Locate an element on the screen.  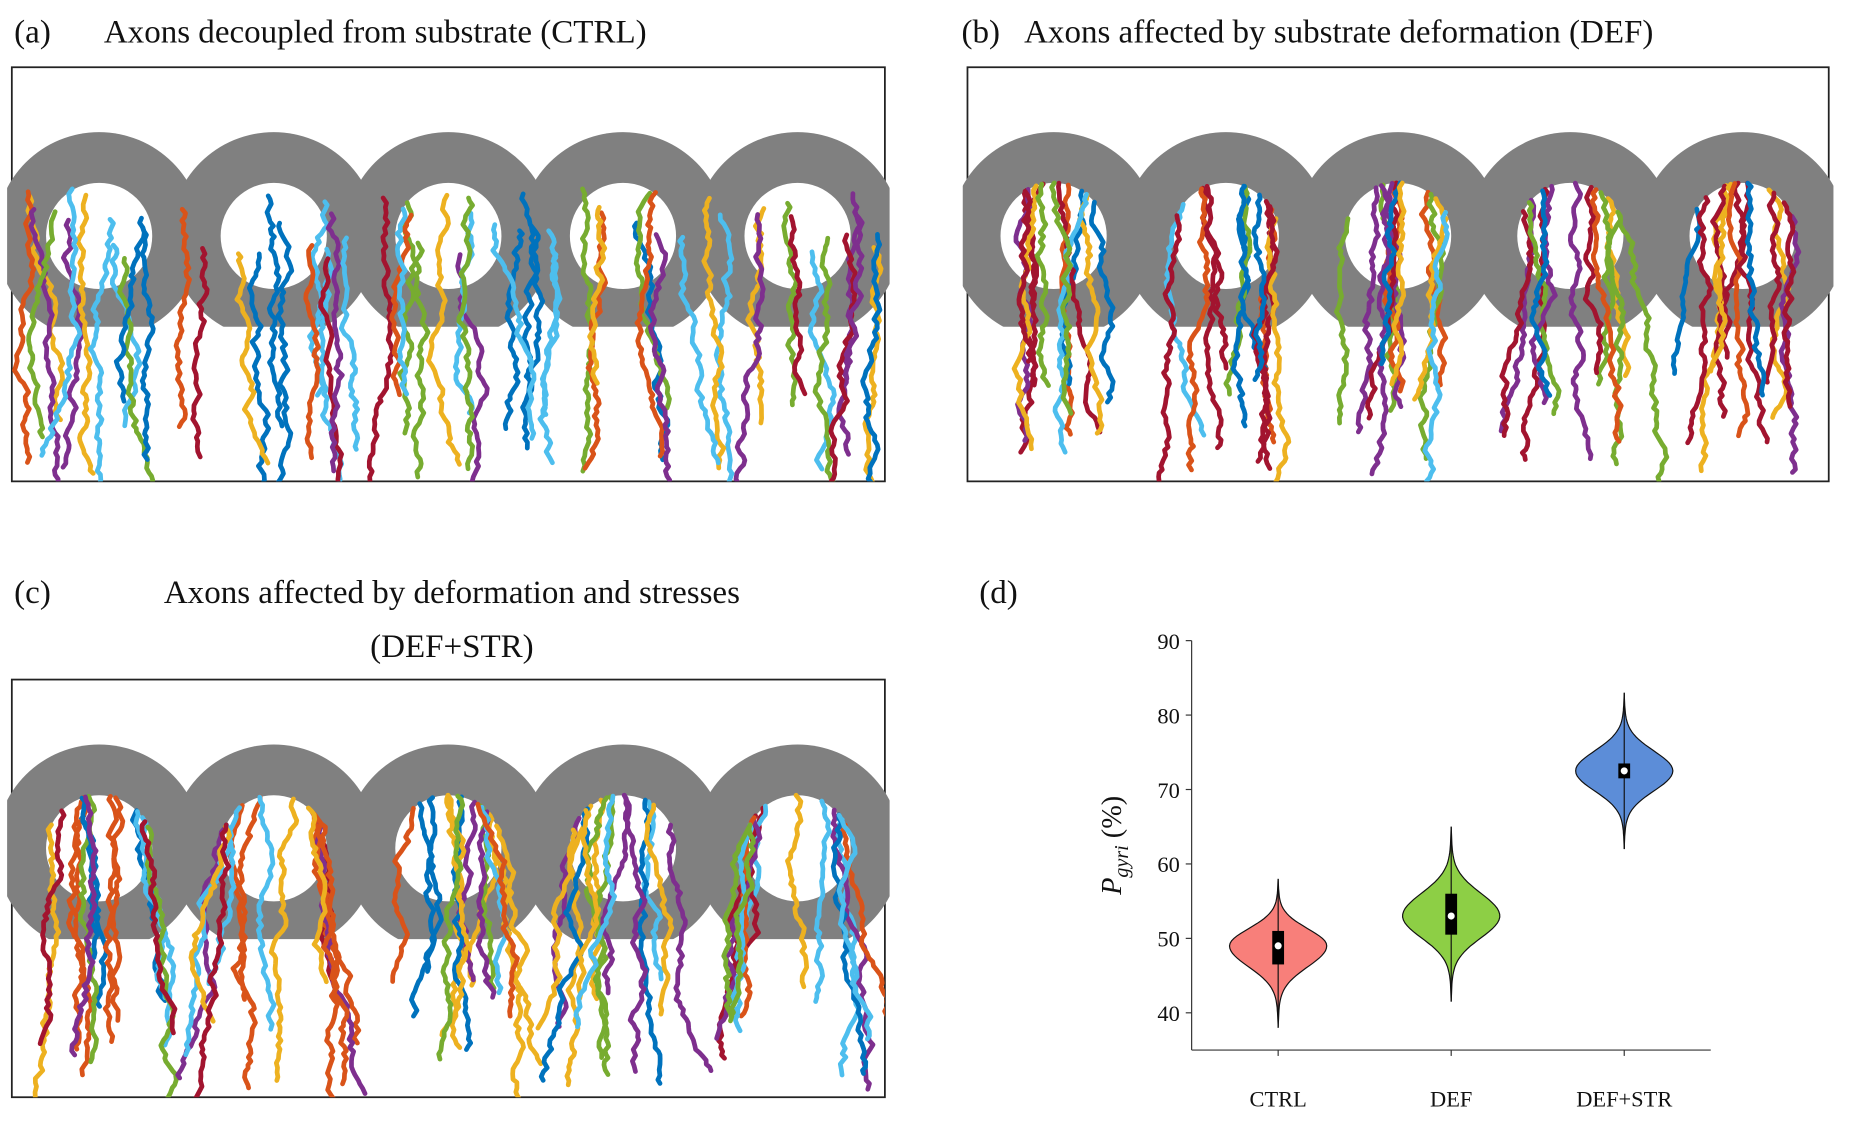
panel-title: Axons decoupled from substrate (CTRL) is located at coordinates (375, 32).